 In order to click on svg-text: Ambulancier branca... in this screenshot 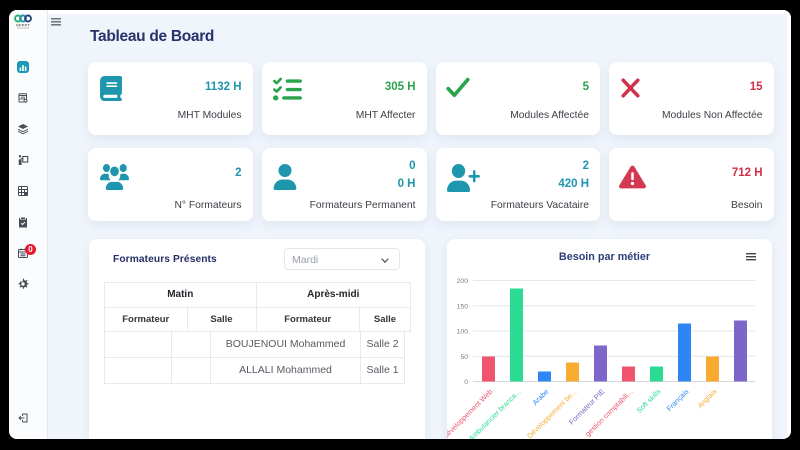, I will do `click(495, 413)`.